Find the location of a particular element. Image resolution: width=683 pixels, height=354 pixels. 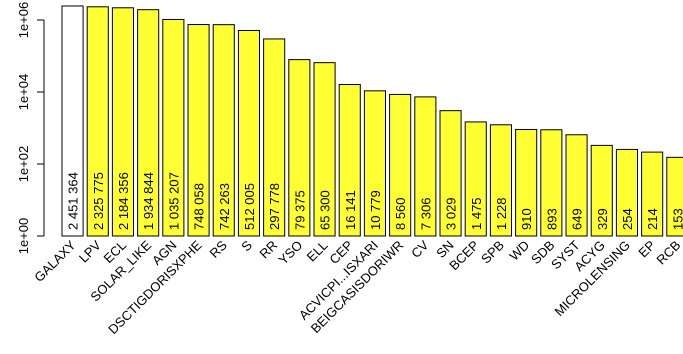

bar-value-label: 79 375 is located at coordinates (299, 210).